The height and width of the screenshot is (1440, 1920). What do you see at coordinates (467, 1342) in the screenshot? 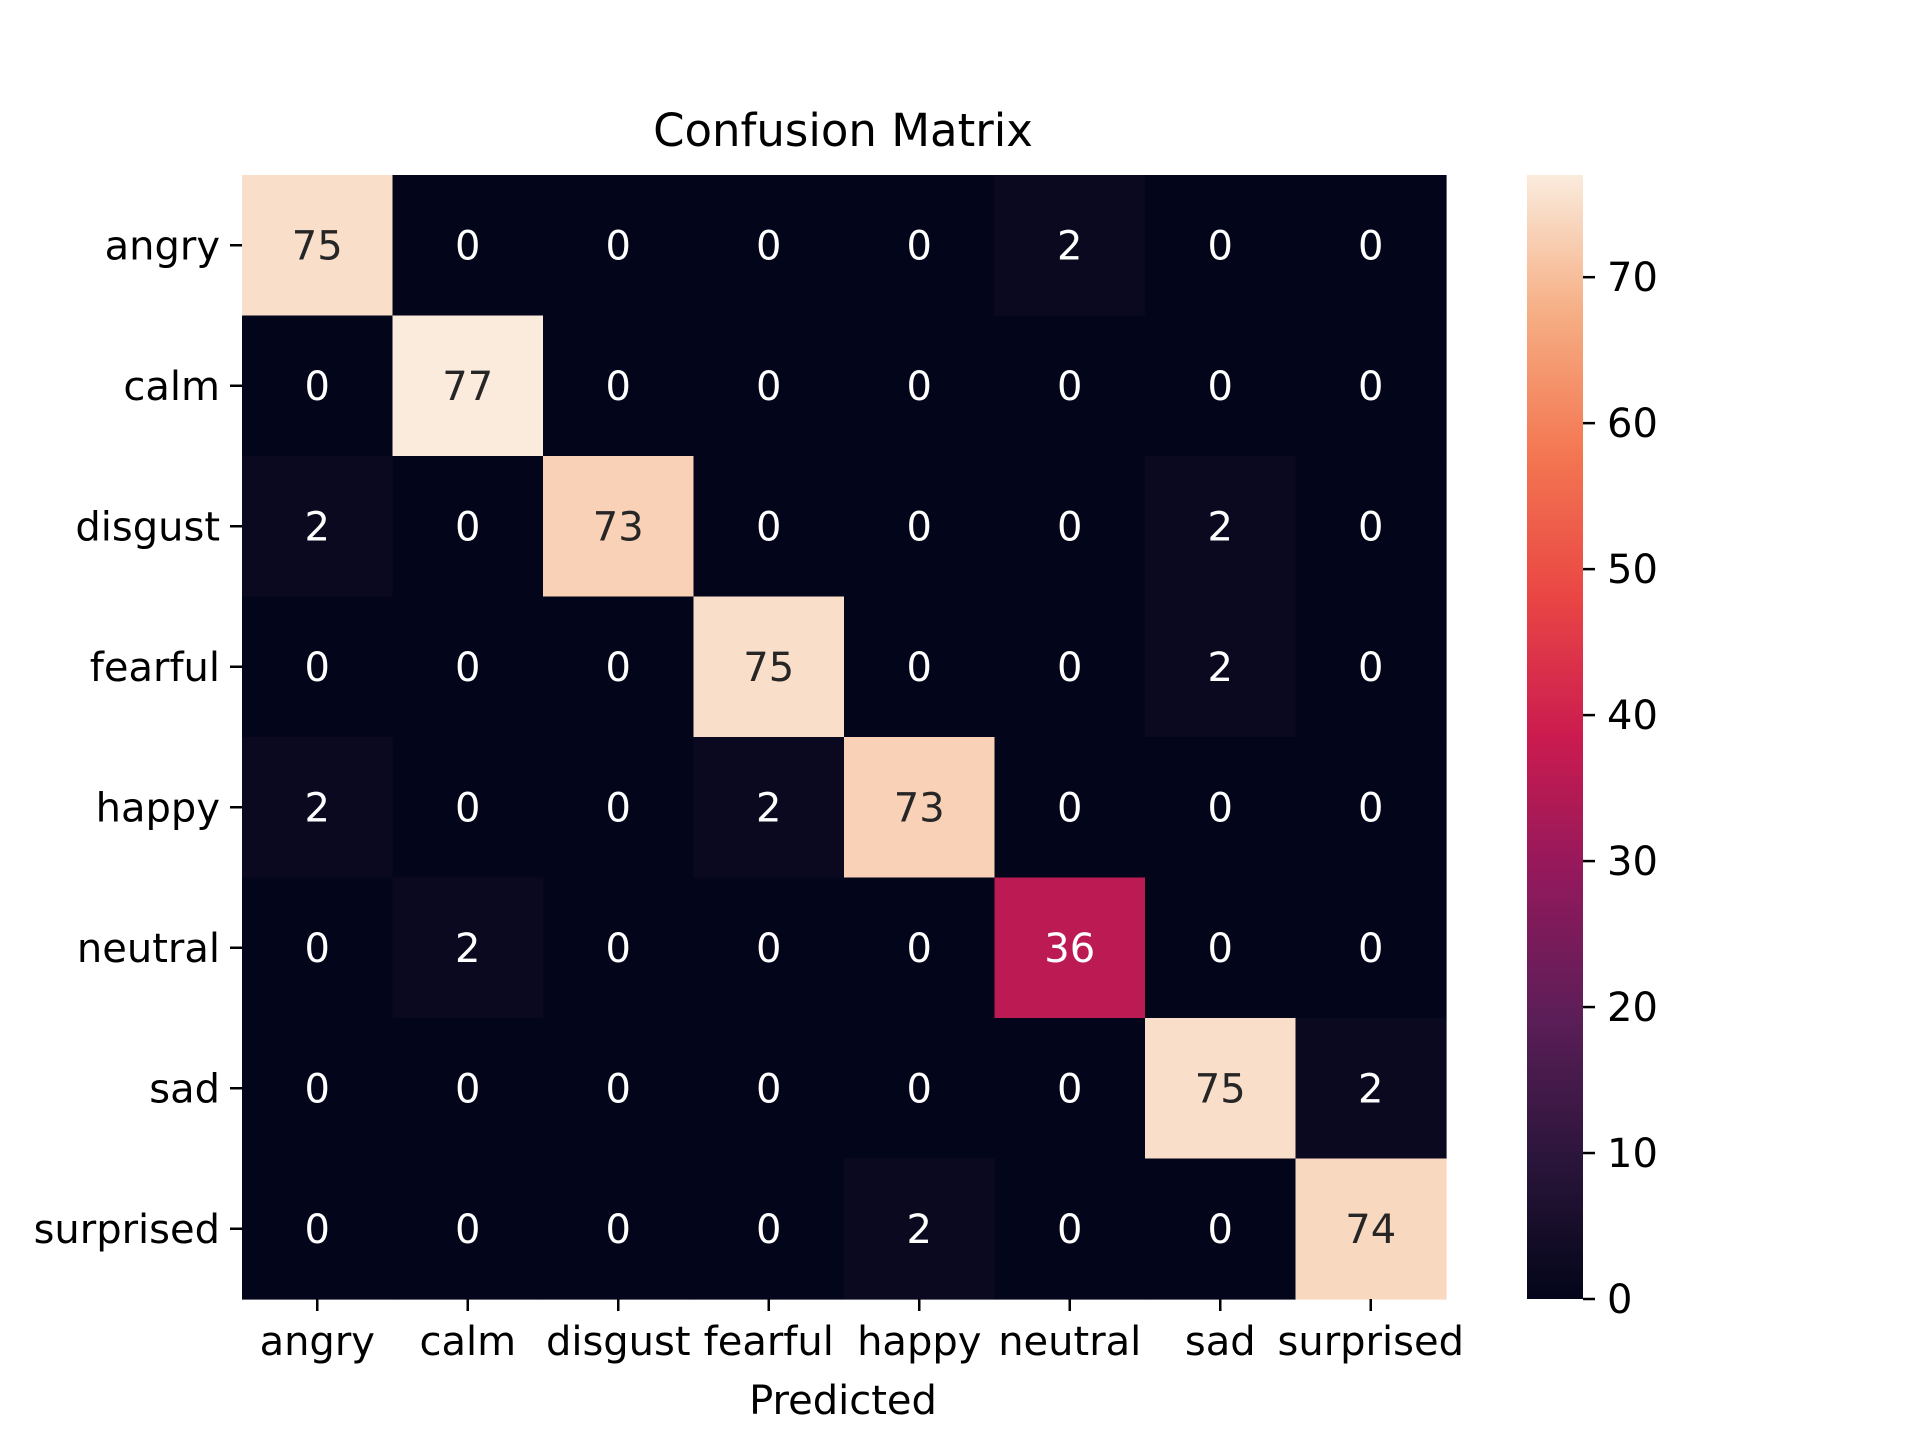
I see `x-tick-label: calm` at bounding box center [467, 1342].